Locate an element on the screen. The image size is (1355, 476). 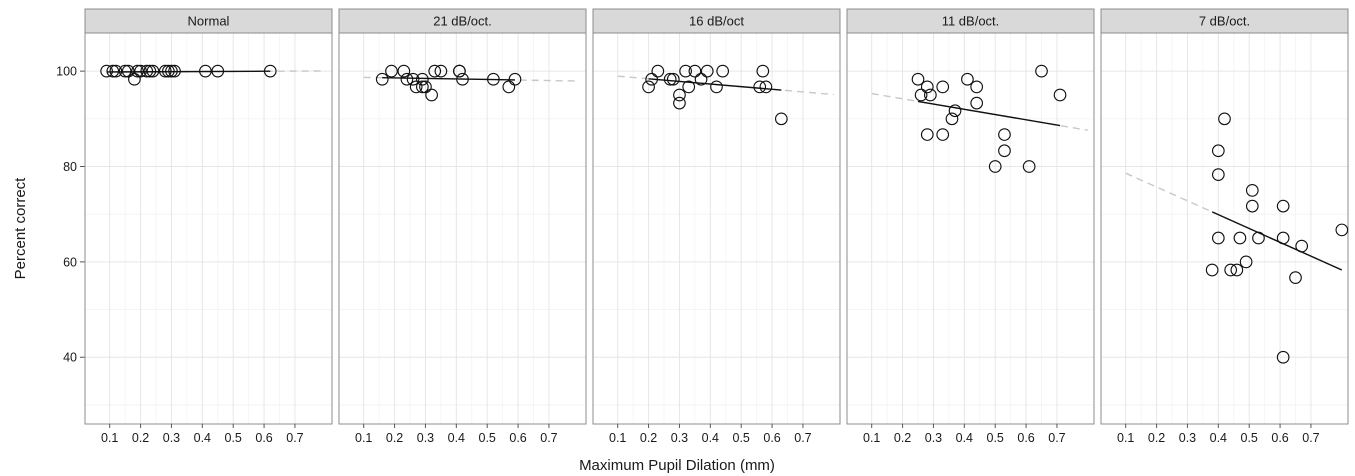
panel-title: 7 dB/oct. is located at coordinates (1224, 21).